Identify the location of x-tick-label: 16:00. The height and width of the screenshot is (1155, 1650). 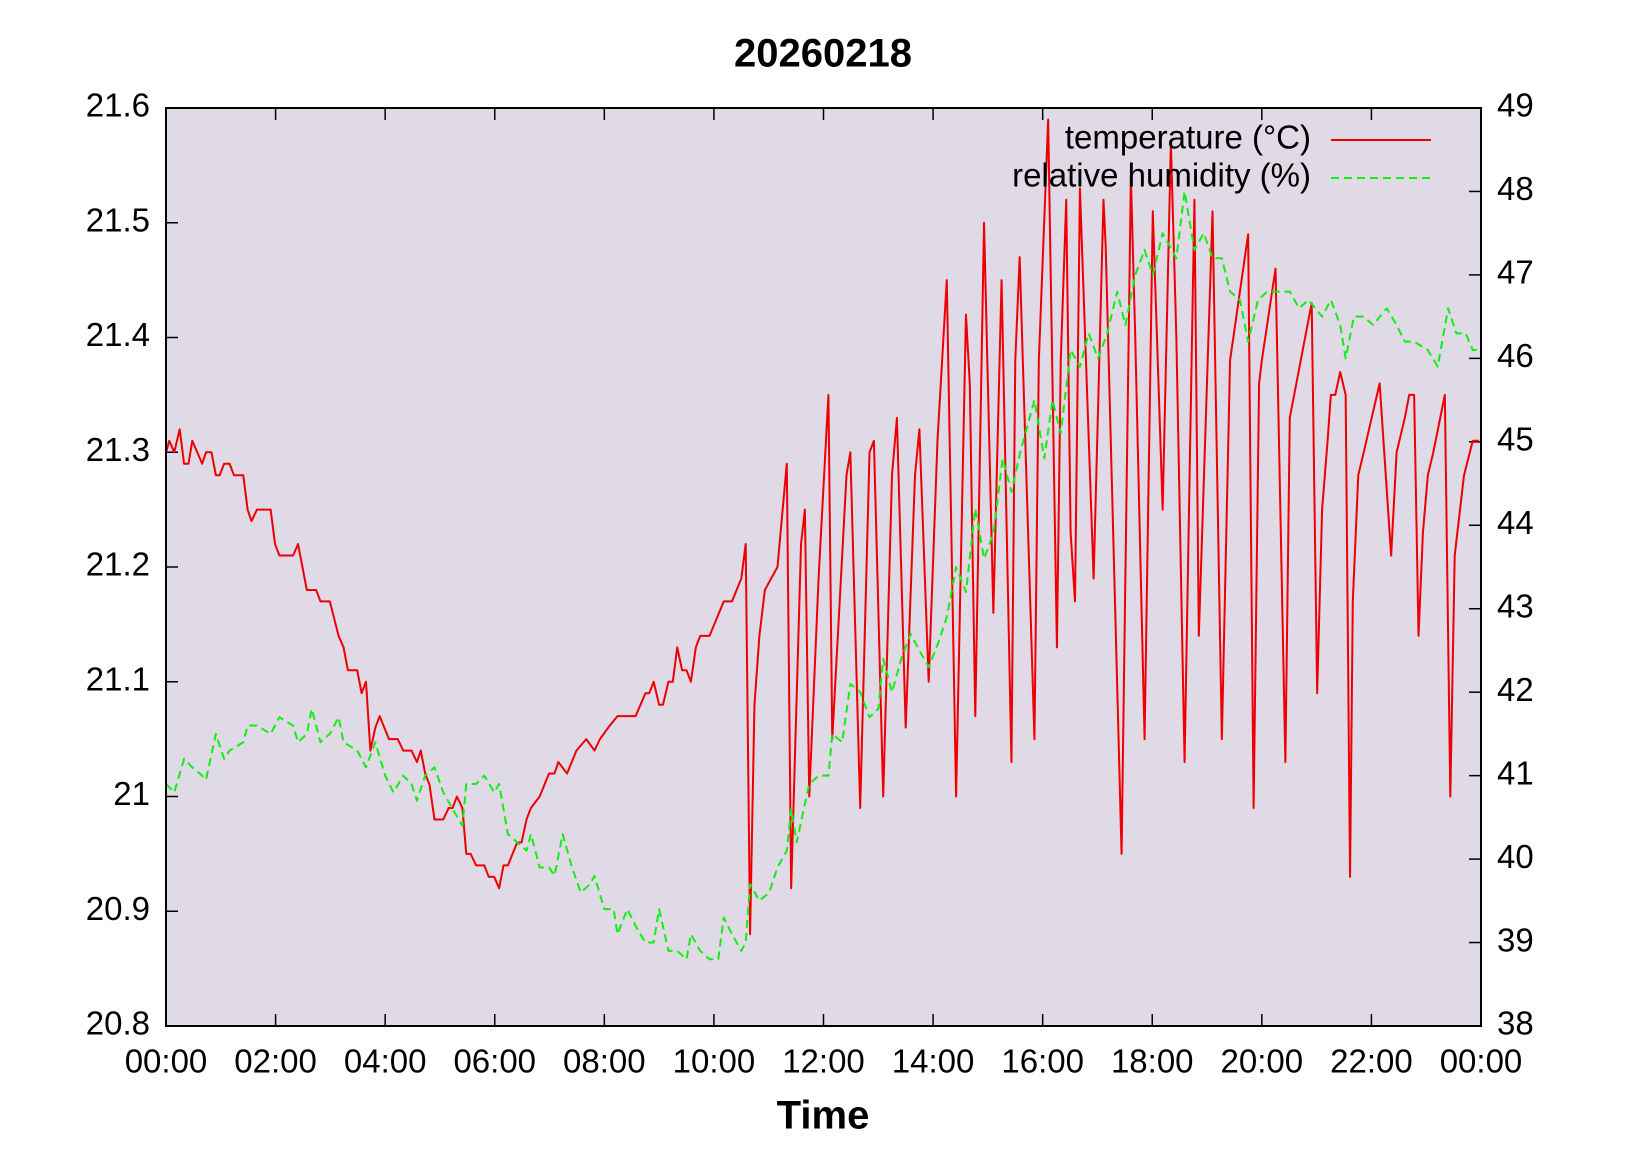
(1042, 1061).